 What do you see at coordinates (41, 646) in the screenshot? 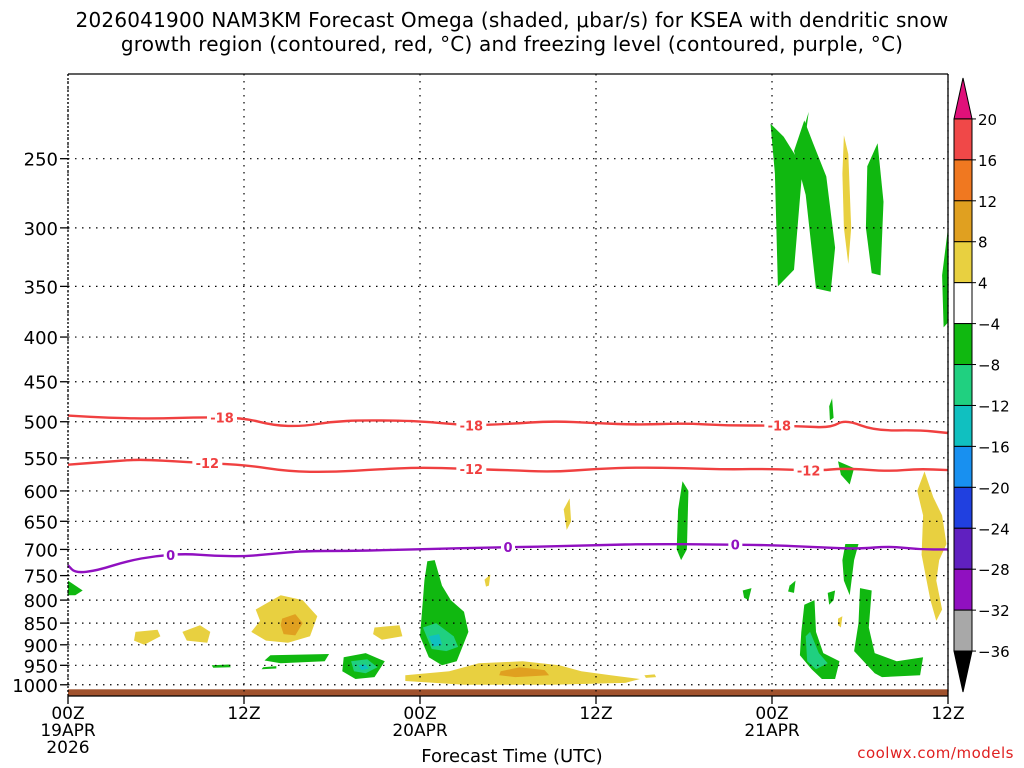
I see `y-tick-label: 900` at bounding box center [41, 646].